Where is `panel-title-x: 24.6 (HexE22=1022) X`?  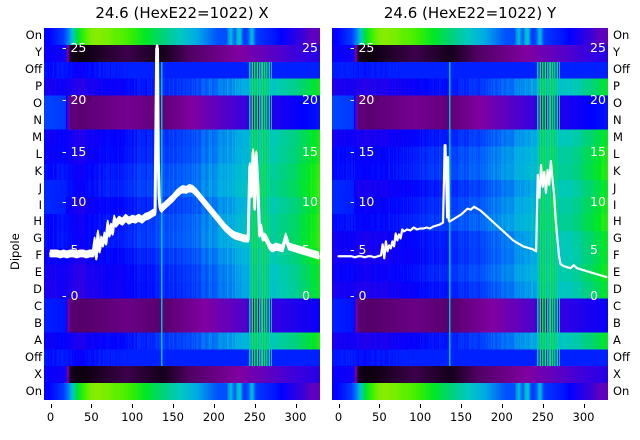
panel-title-x: 24.6 (HexE22=1022) X is located at coordinates (182, 13).